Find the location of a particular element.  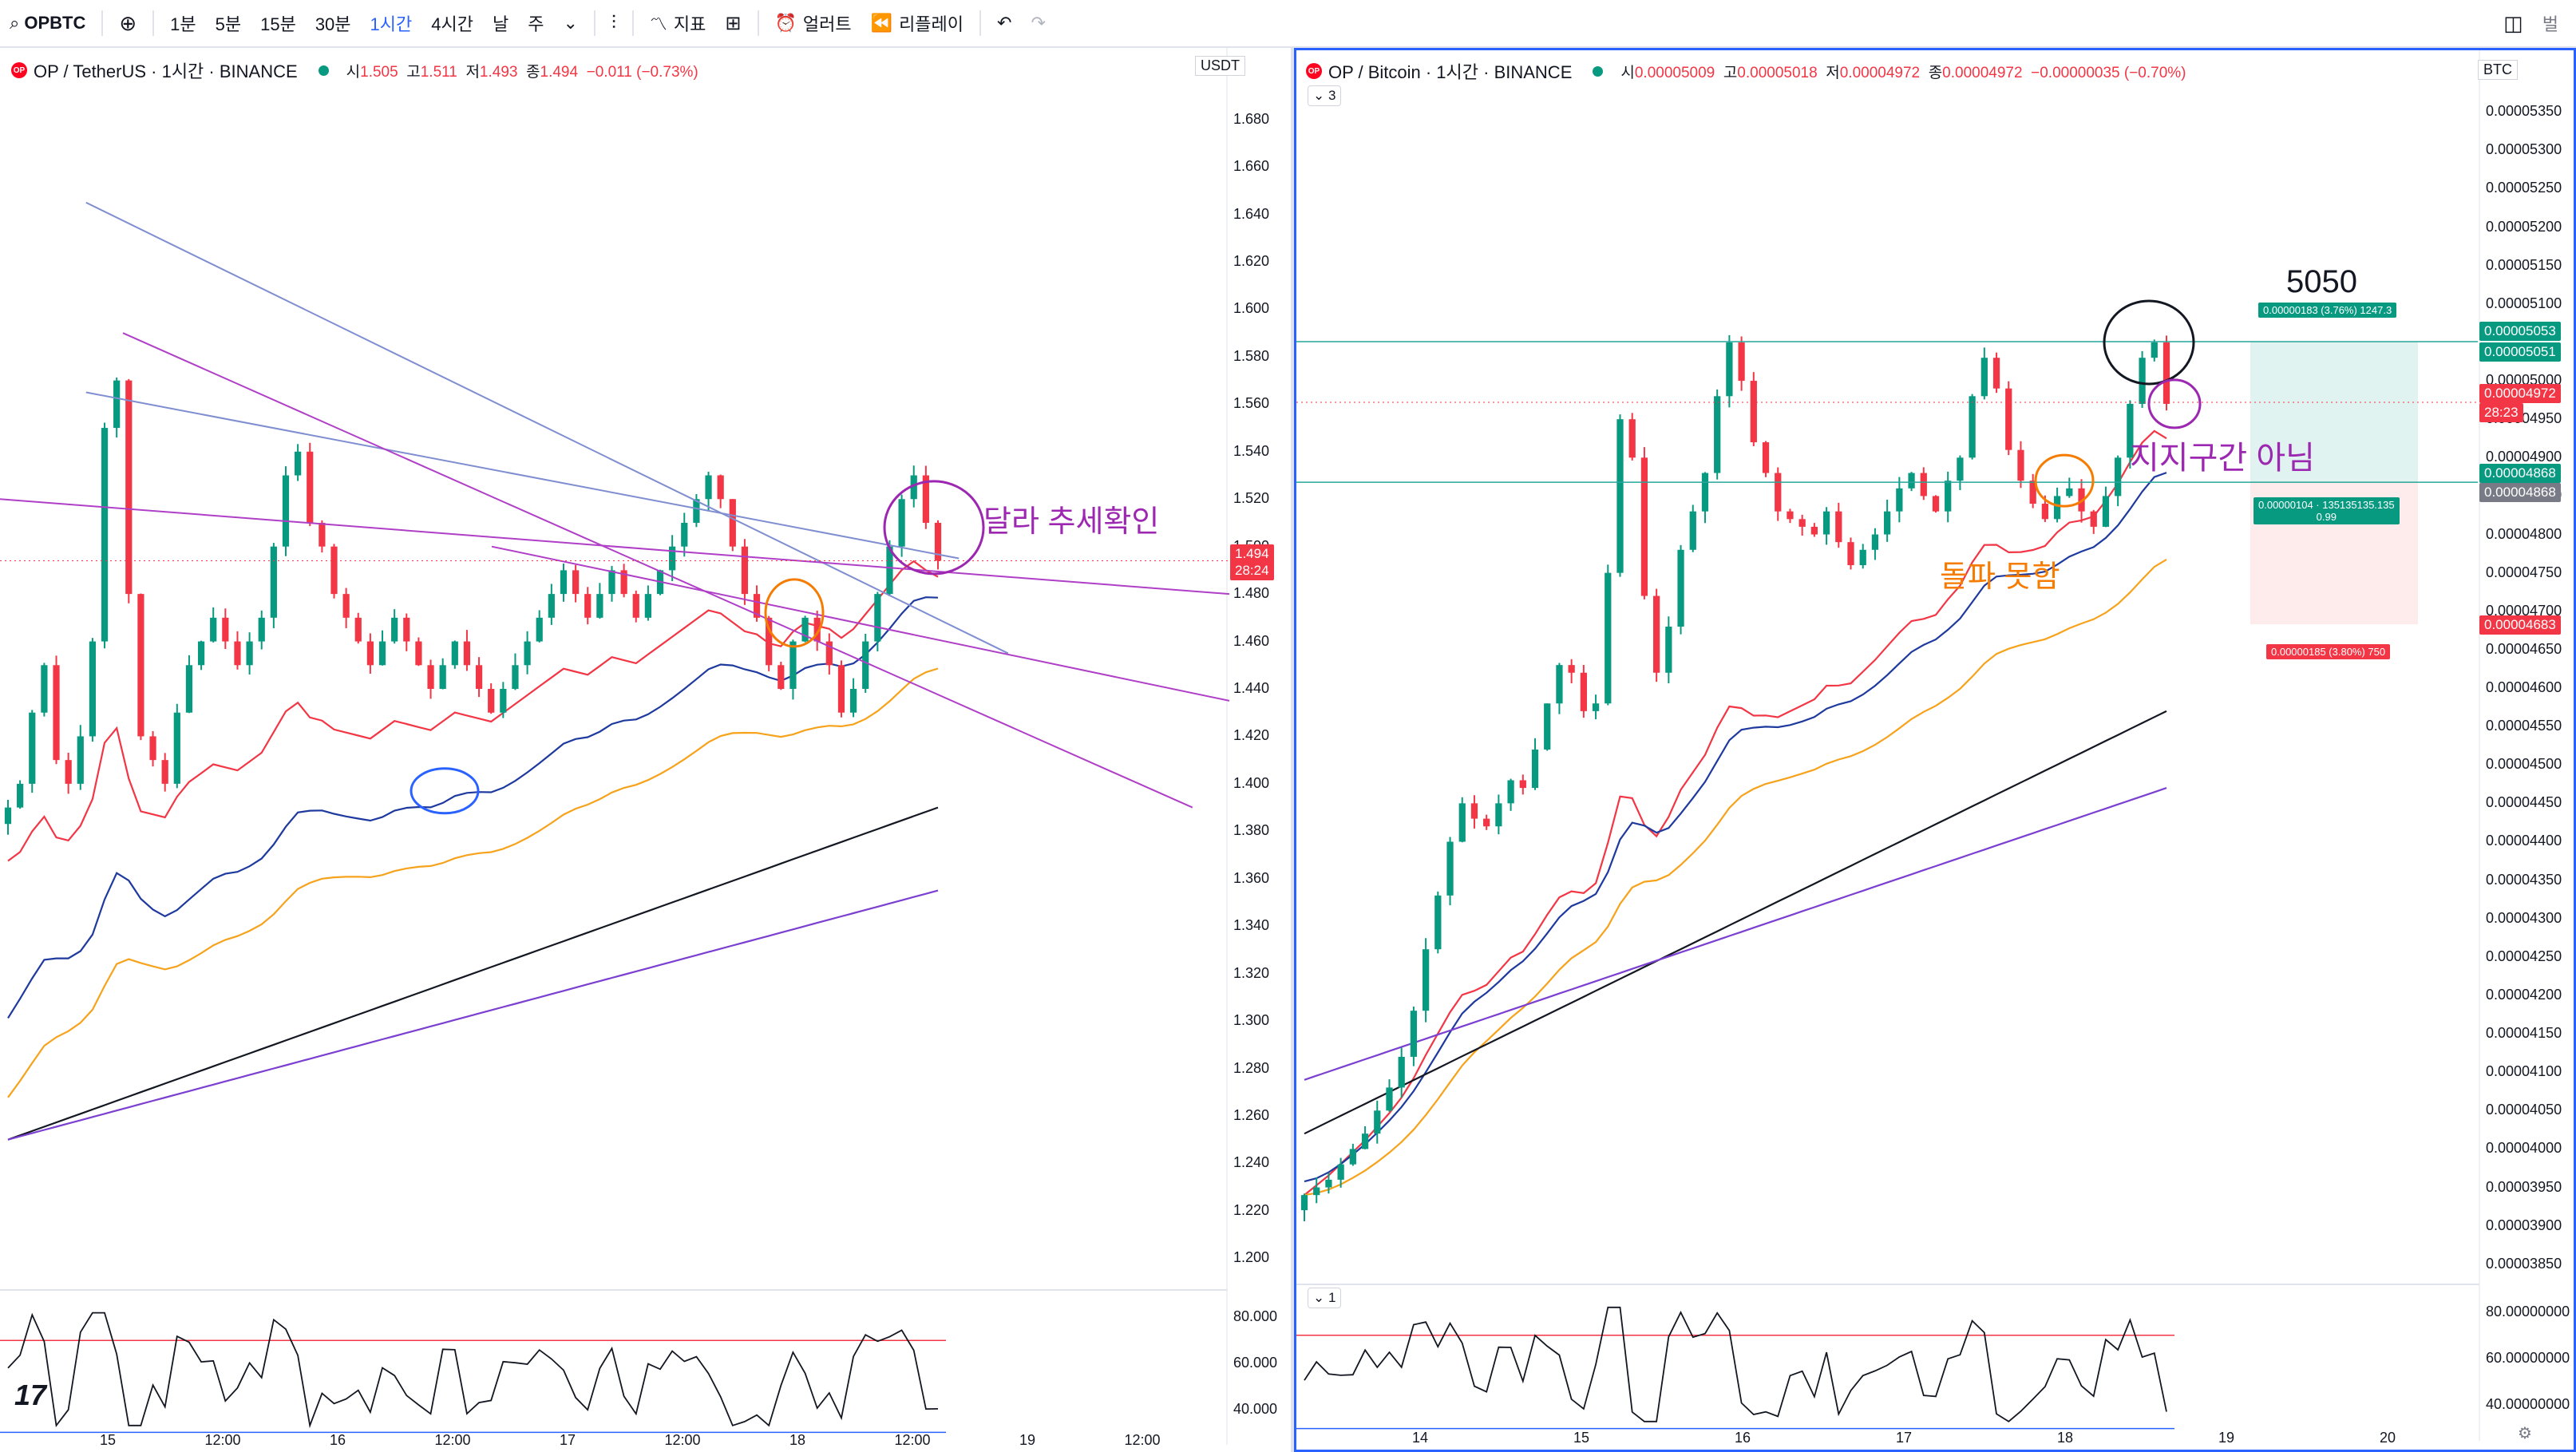

alerts-button: ⏰ 얼러트 is located at coordinates (814, 23).